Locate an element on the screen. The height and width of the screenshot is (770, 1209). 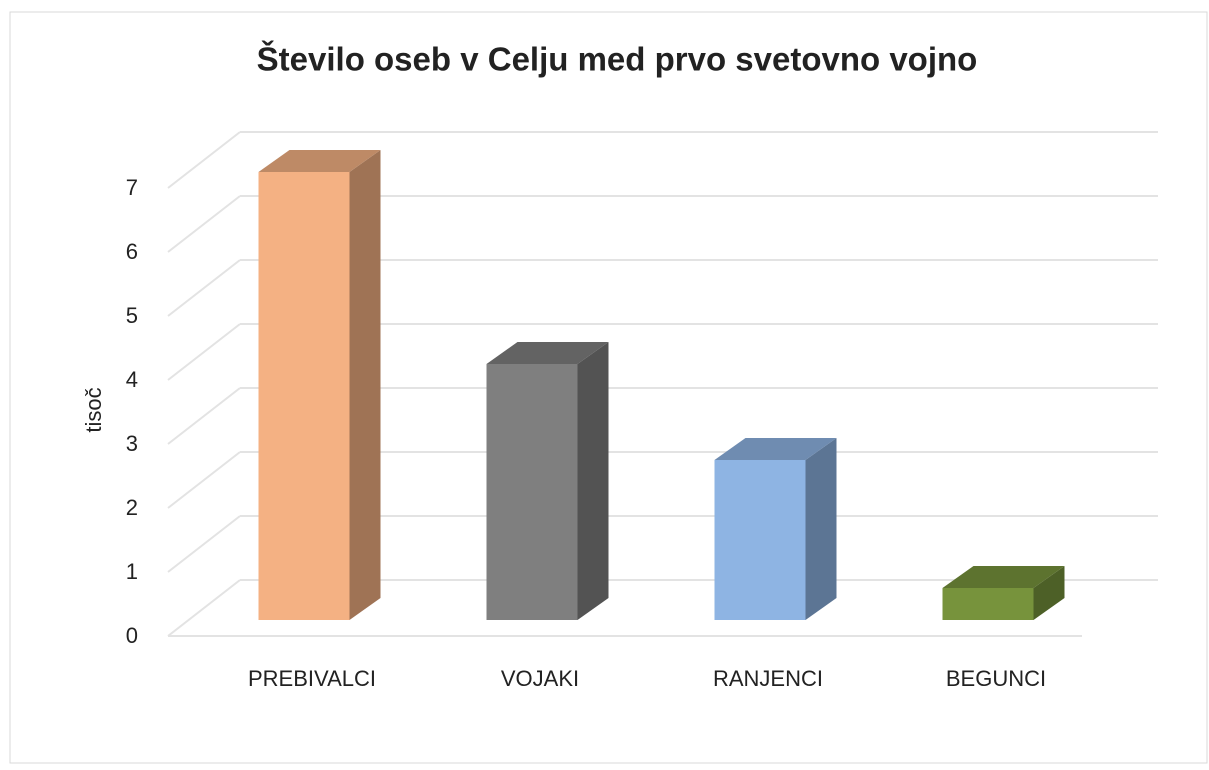
y-axis-label: tisoč is located at coordinates (93, 409).